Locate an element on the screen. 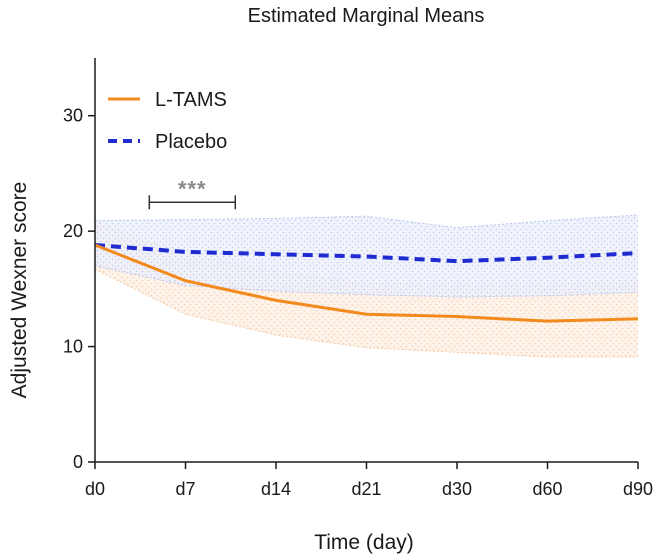  legend-label-placebo: Placebo is located at coordinates (191, 142).